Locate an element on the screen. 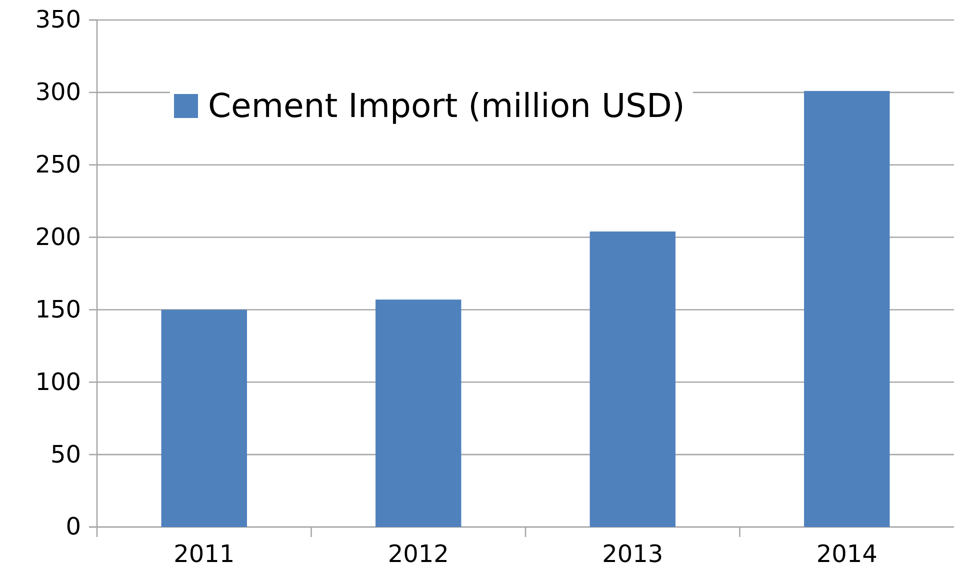 The width and height of the screenshot is (958, 584). y-tick-label: 300 is located at coordinates (58, 92).